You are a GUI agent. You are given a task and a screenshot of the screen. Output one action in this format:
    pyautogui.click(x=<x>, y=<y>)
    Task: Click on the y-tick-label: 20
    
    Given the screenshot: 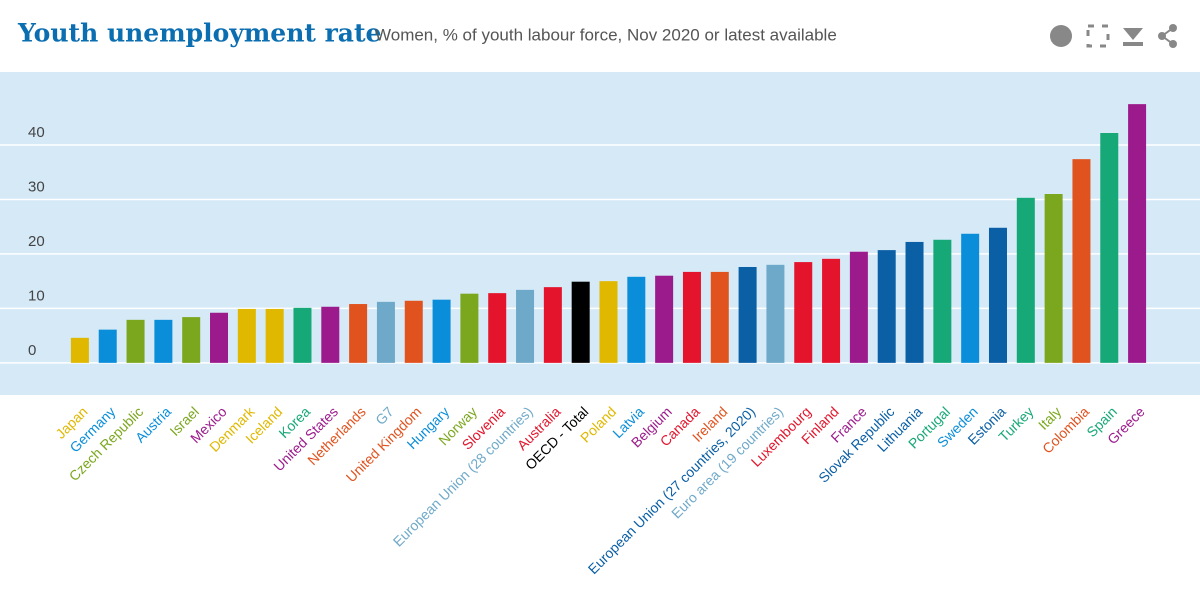 What is the action you would take?
    pyautogui.click(x=36, y=241)
    